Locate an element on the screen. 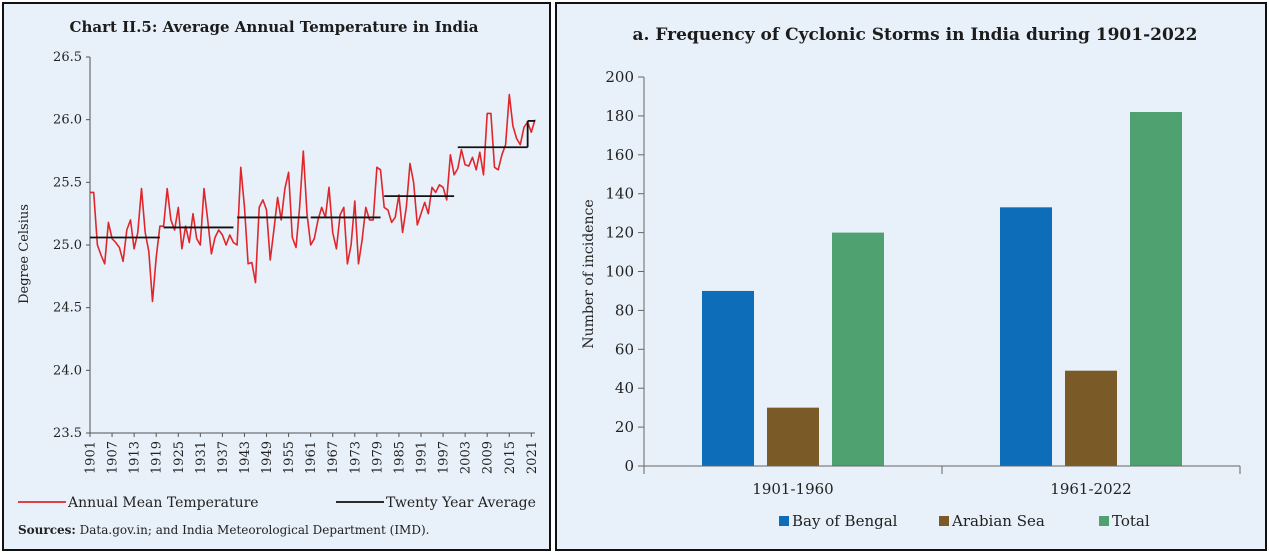  y-tick-label: 160 is located at coordinates (619, 155).